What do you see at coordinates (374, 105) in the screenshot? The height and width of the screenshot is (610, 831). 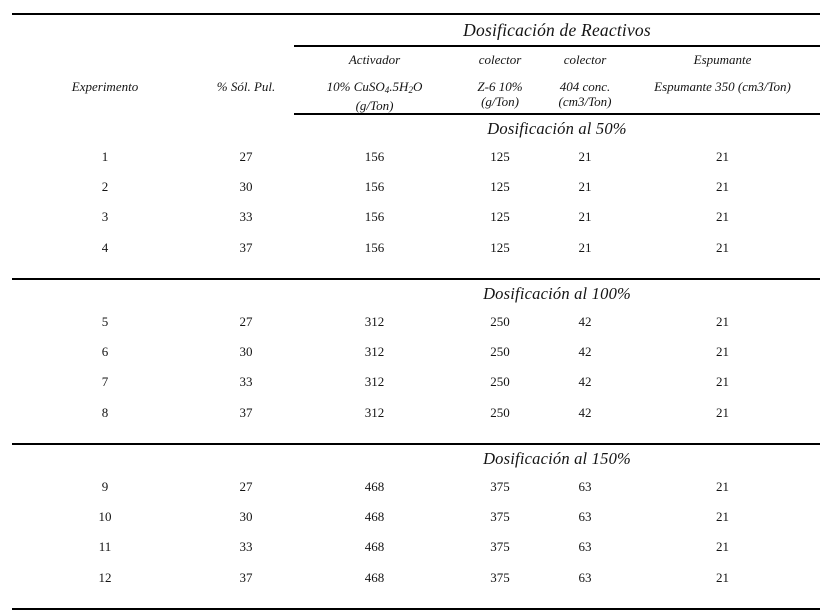 I see `activador-unit: (g/Ton)` at bounding box center [374, 105].